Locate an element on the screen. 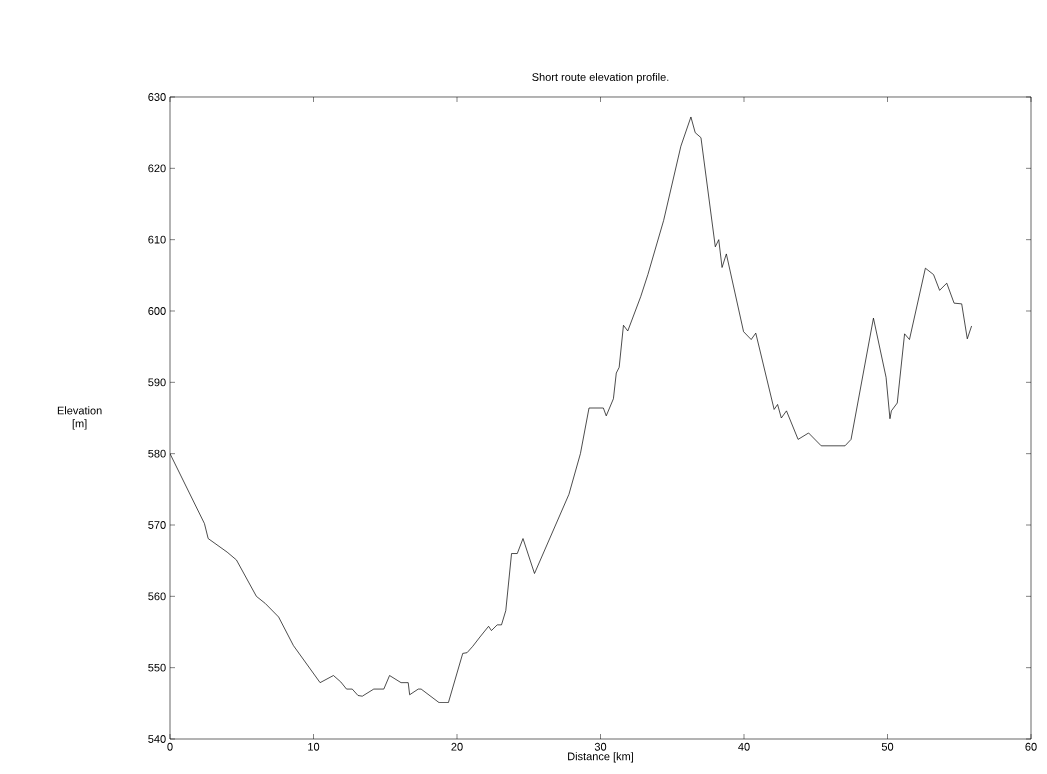 Image resolution: width=1047 pixels, height=774 pixels. y-tick-label: 630 is located at coordinates (157, 97).